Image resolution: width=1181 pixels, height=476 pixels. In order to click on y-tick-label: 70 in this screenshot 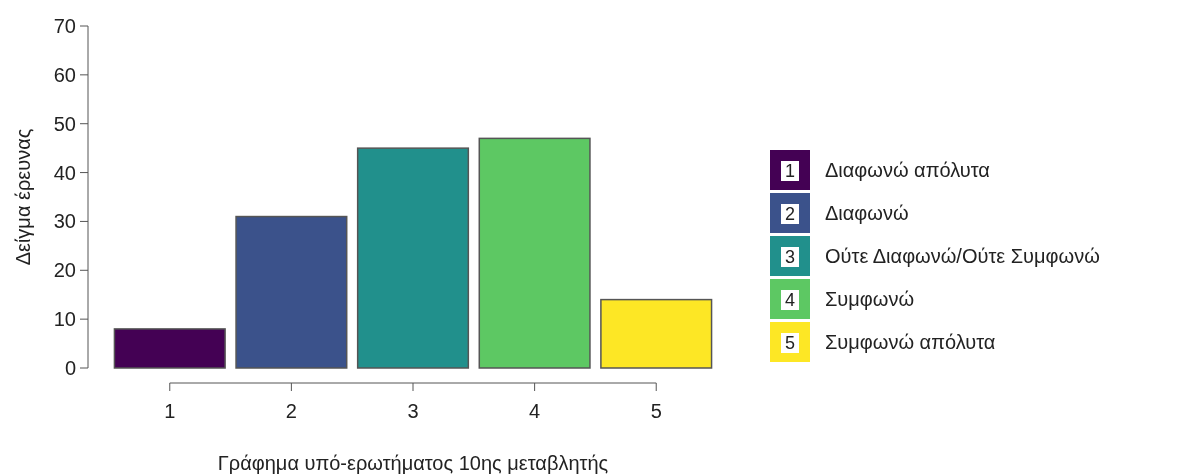, I will do `click(64, 26)`.